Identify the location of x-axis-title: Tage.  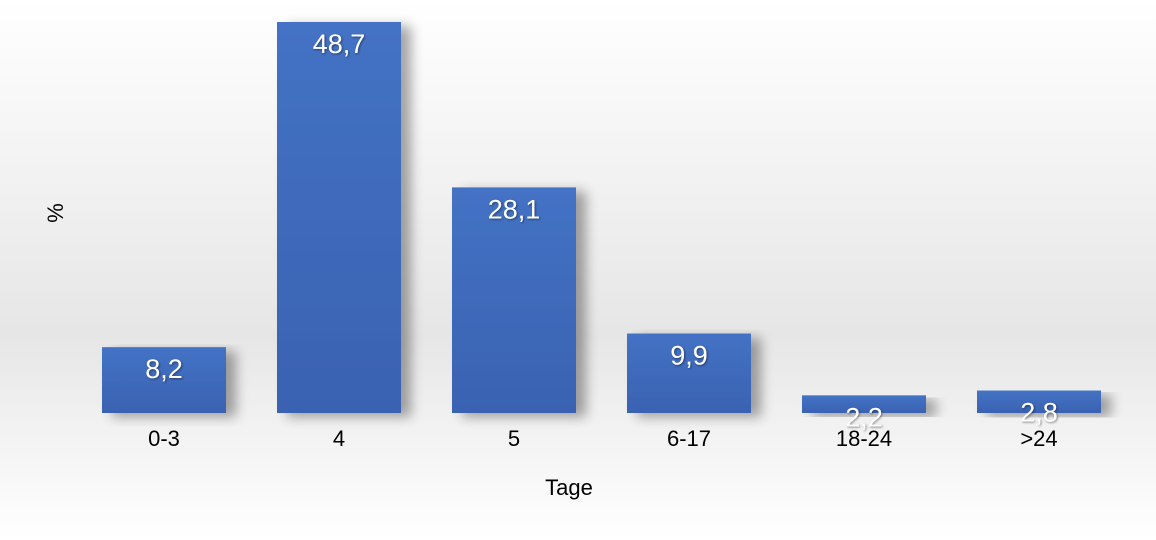
(569, 487).